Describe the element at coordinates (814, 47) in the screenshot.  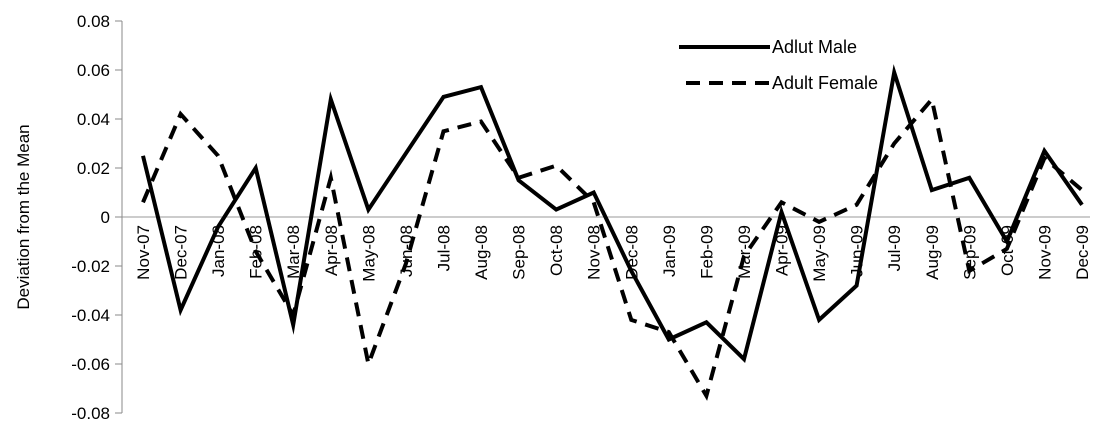
I see `legend-label: Adlut Male` at that location.